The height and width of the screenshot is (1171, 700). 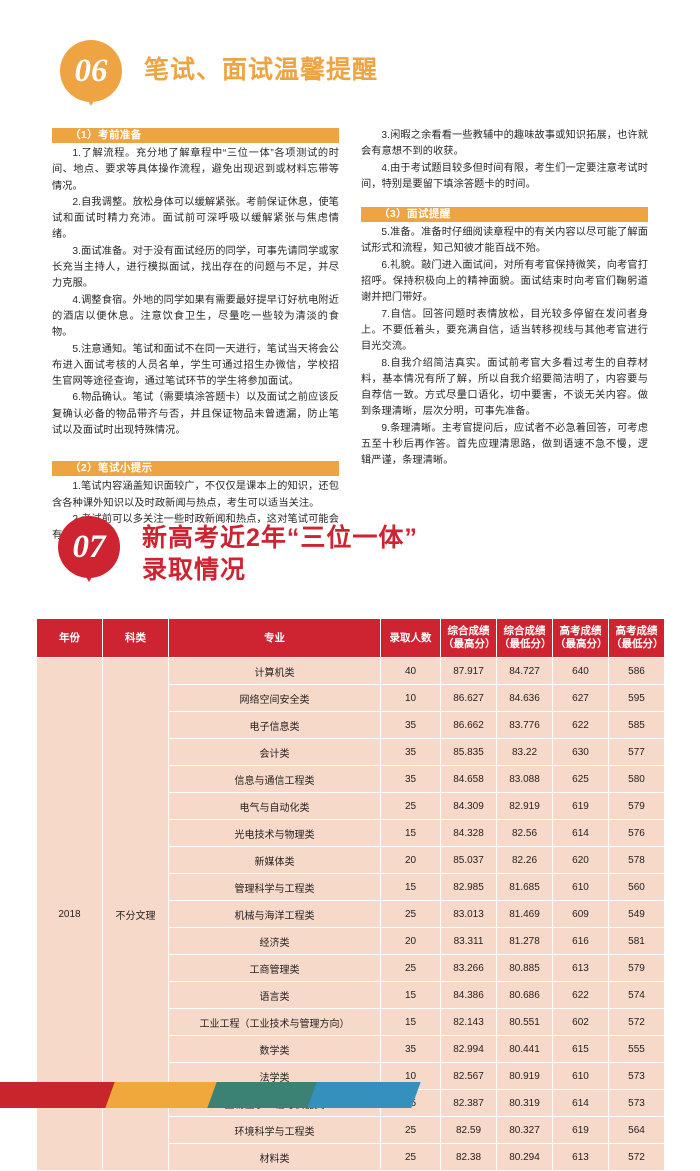 What do you see at coordinates (274, 995) in the screenshot?
I see `cell-major: 语言类` at bounding box center [274, 995].